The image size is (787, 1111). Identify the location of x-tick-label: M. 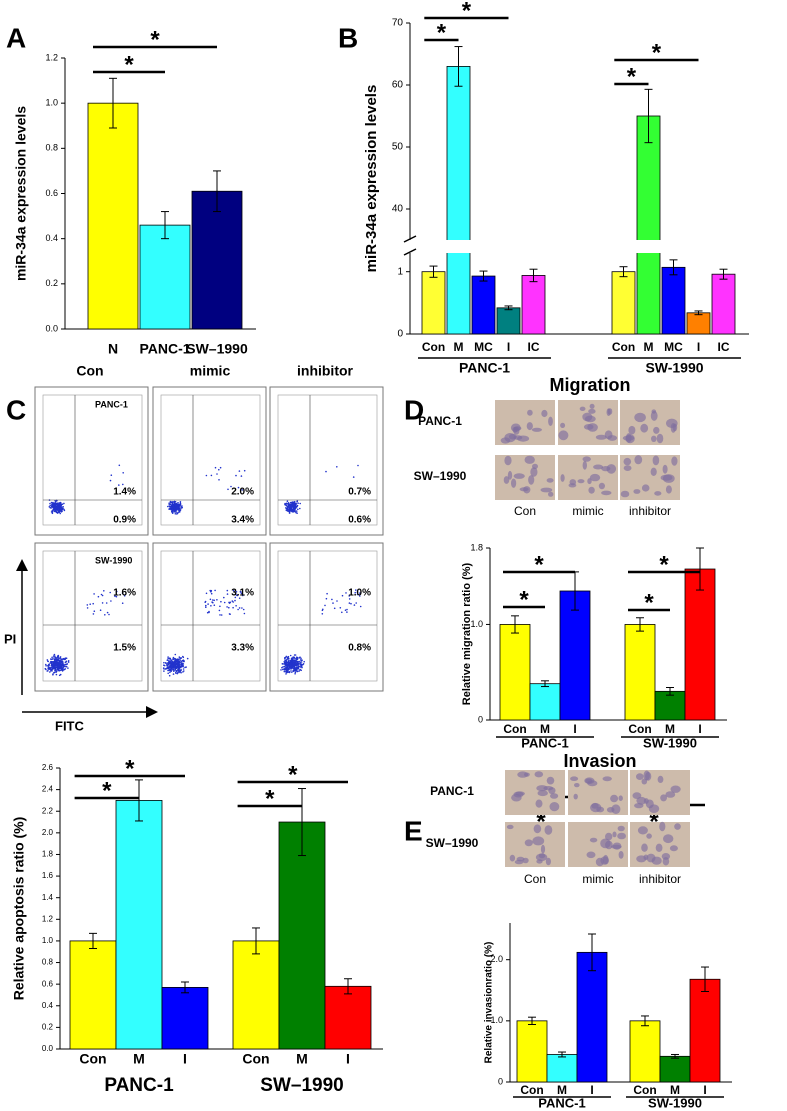
(649, 347).